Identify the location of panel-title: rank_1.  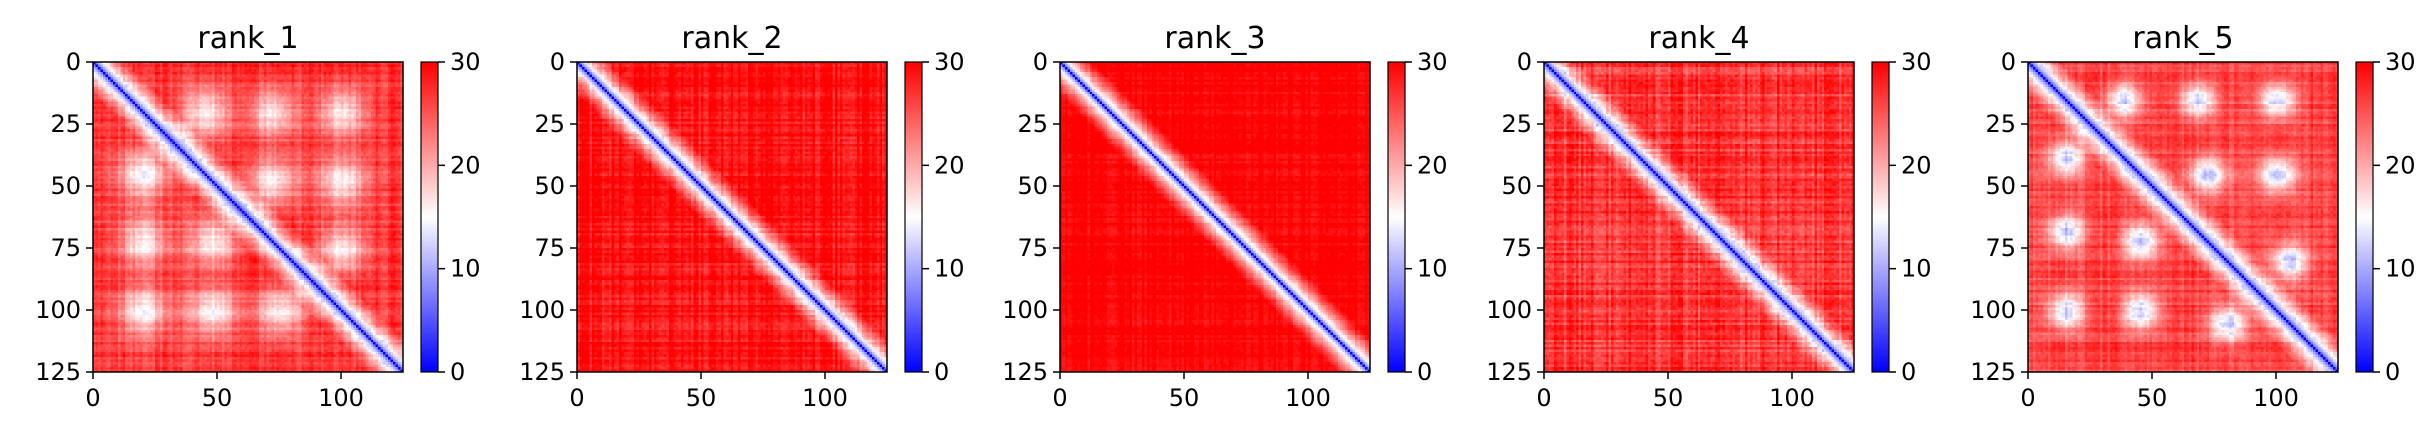
(247, 38).